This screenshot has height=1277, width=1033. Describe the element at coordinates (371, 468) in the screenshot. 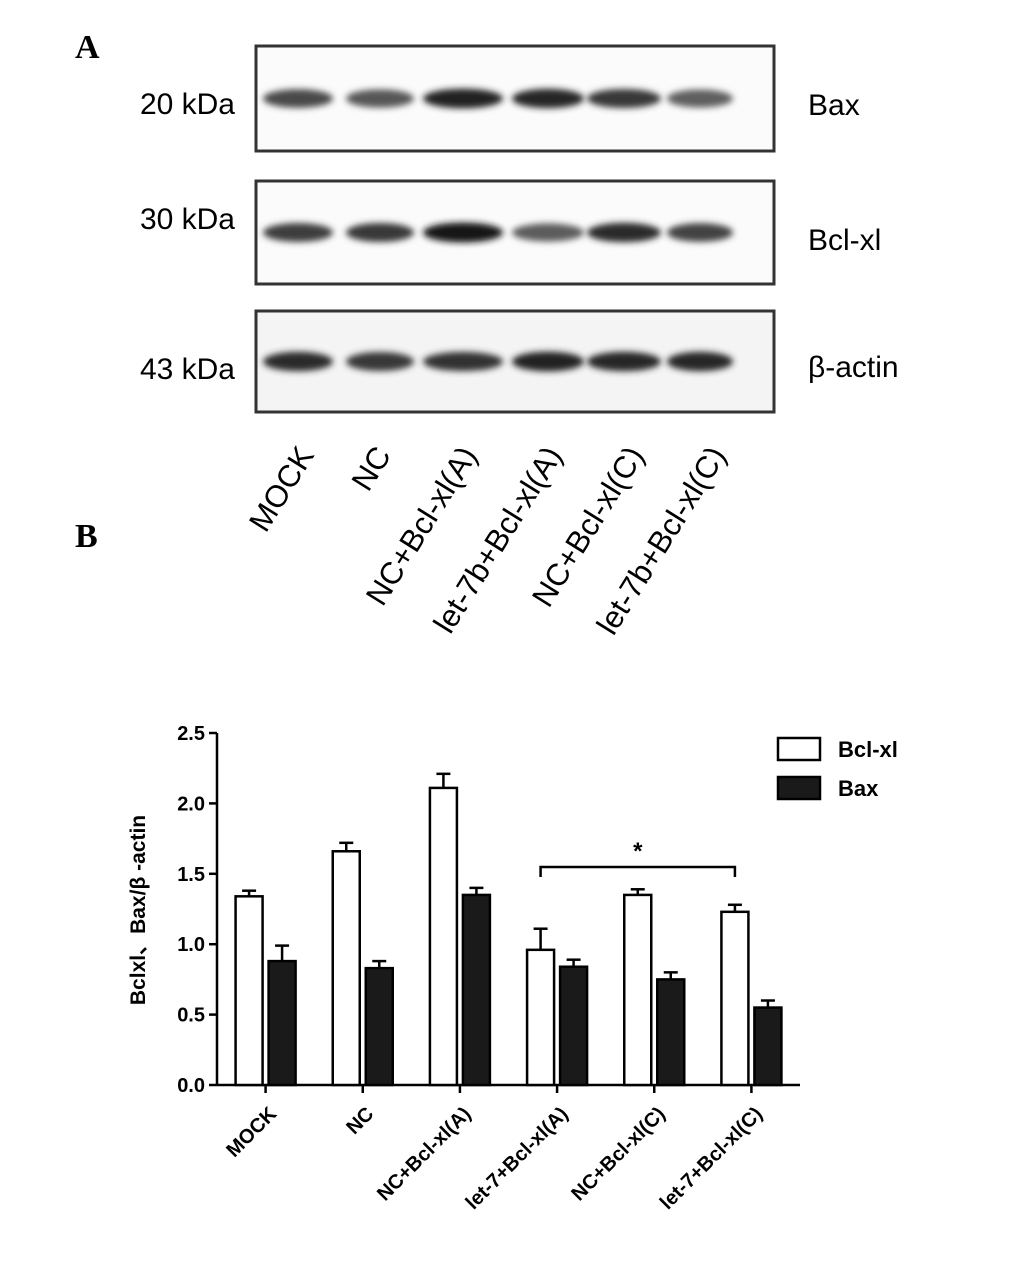

I see `lane-label: NC` at that location.